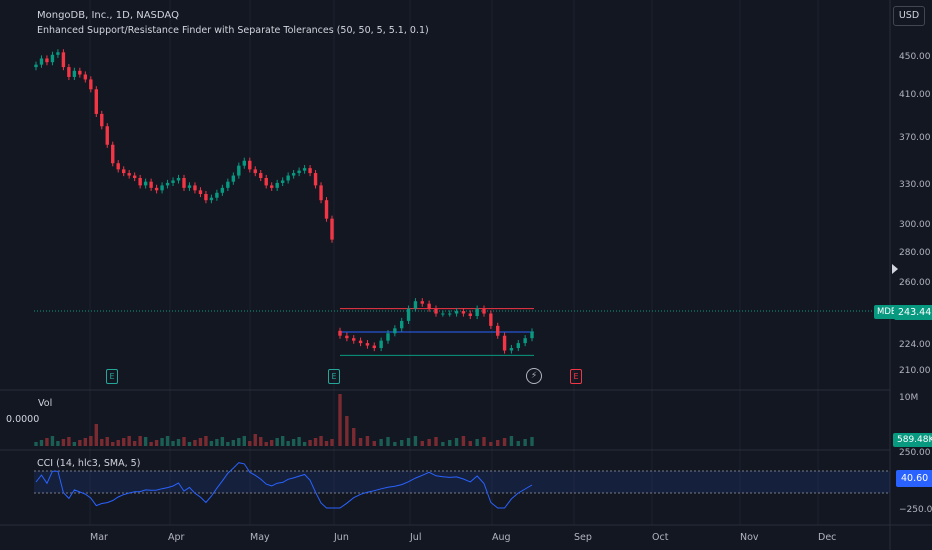 The width and height of the screenshot is (932, 550). Describe the element at coordinates (284, 485) in the screenshot. I see `cci-line` at that location.